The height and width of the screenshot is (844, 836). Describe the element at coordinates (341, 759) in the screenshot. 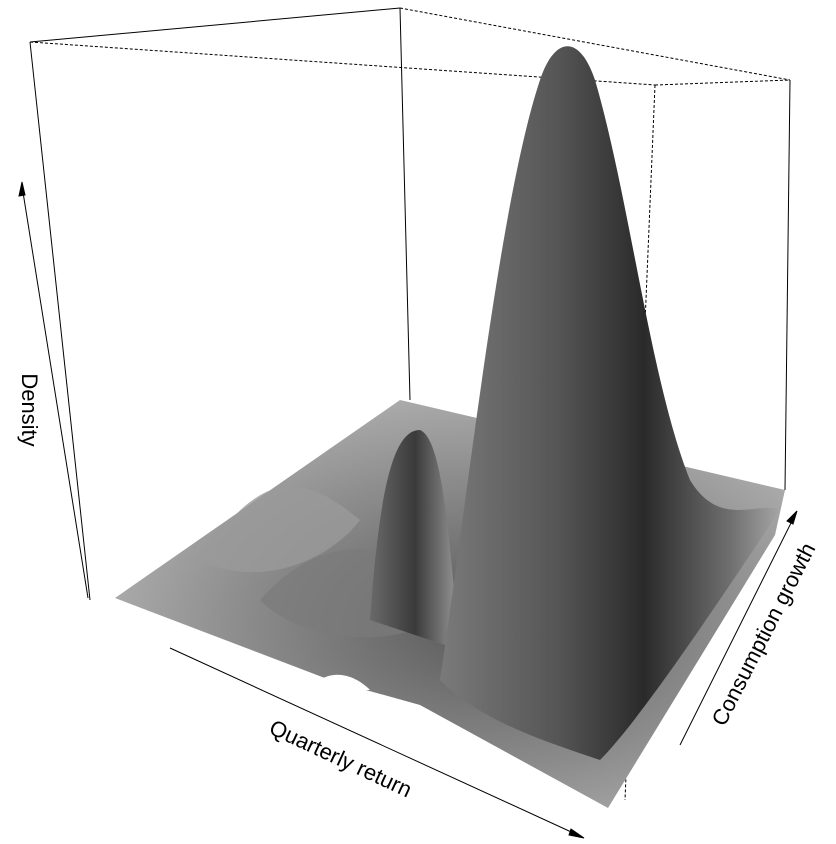

I see `x-axis-label: Quarterly return` at that location.